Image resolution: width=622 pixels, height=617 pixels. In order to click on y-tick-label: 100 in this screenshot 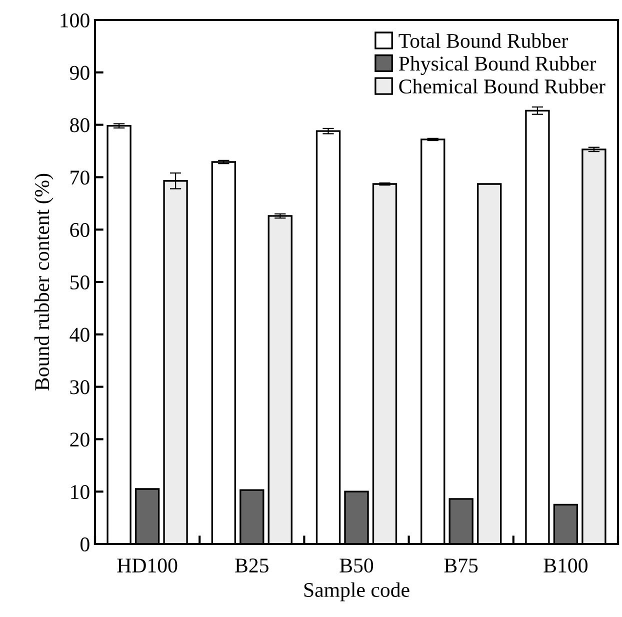, I will do `click(75, 20)`.